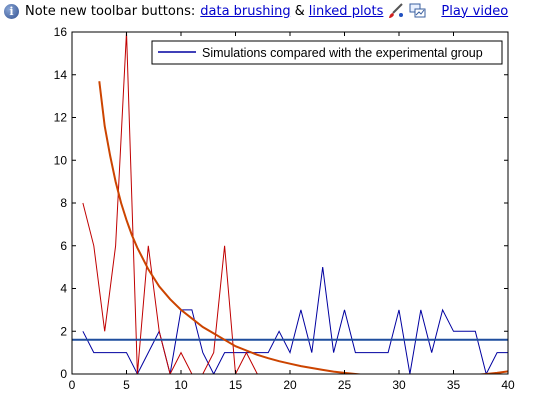 This screenshot has height=420, width=560. I want to click on data-brushing-link: data brushing, so click(245, 11).